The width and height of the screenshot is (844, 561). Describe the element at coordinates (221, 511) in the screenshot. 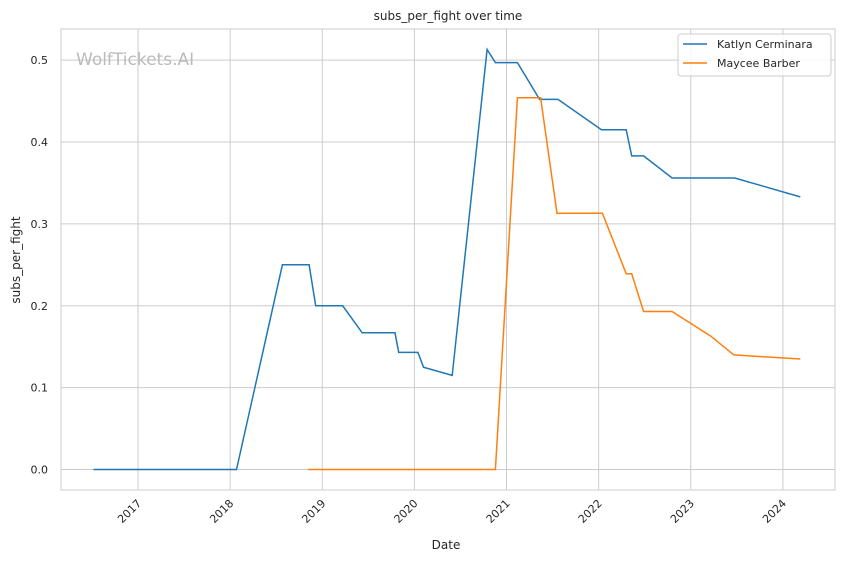

I see `x-tick-label: 2018` at that location.